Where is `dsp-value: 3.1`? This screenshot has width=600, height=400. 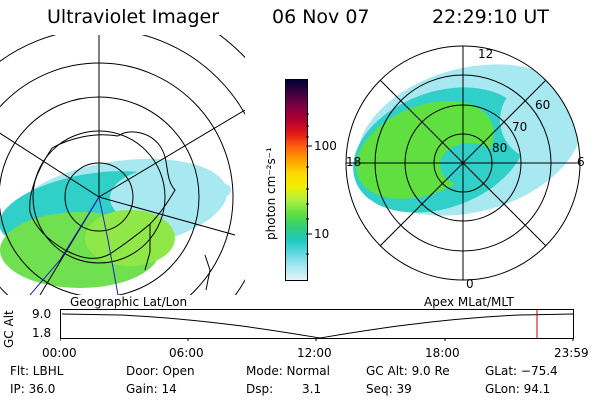 dsp-value: 3.1 is located at coordinates (312, 389).